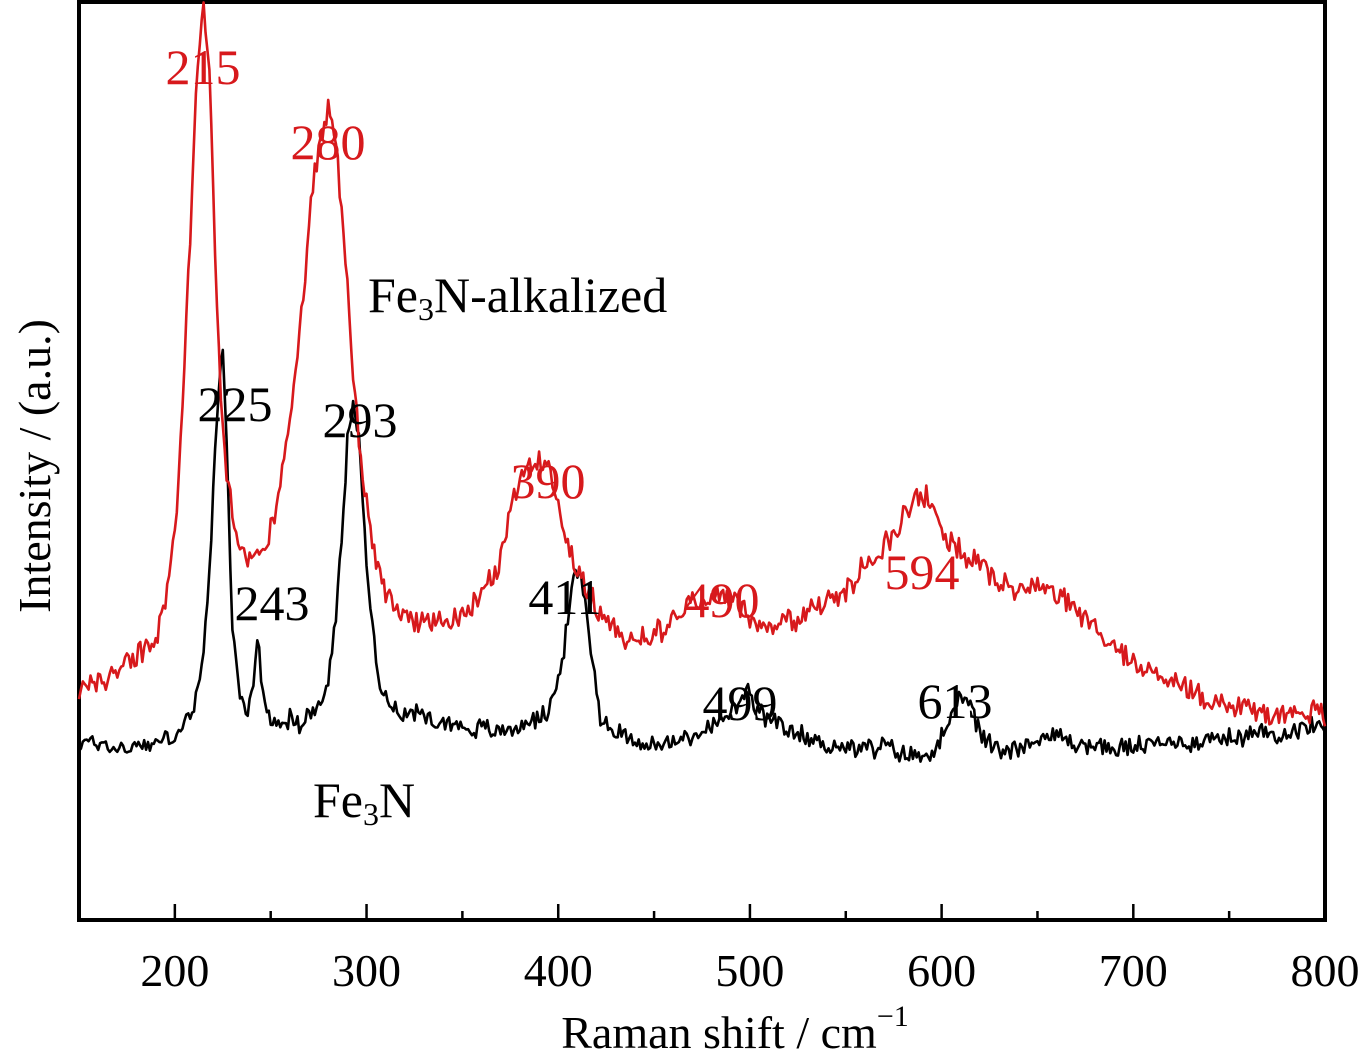  What do you see at coordinates (235, 404) in the screenshot?
I see `peak-label-225: 225` at bounding box center [235, 404].